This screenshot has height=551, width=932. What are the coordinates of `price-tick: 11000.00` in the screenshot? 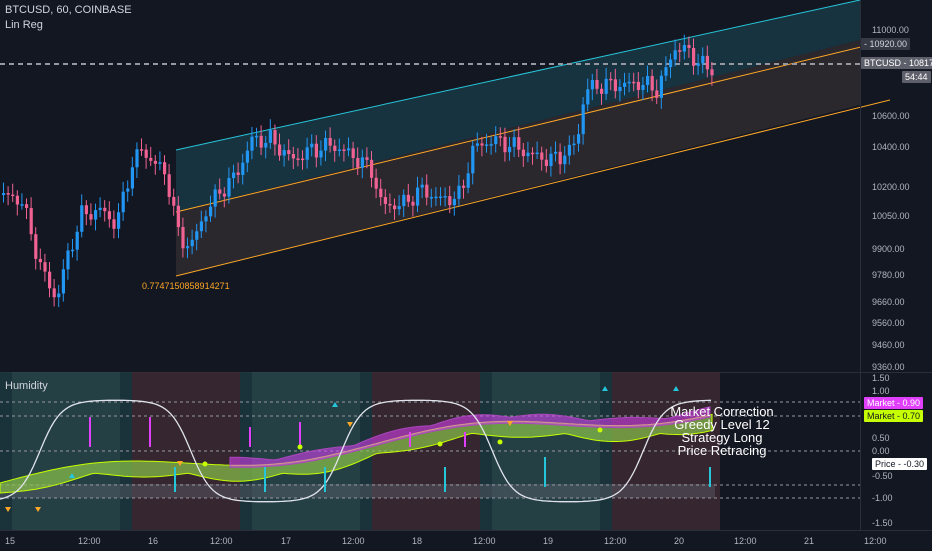 It's located at (890, 30).